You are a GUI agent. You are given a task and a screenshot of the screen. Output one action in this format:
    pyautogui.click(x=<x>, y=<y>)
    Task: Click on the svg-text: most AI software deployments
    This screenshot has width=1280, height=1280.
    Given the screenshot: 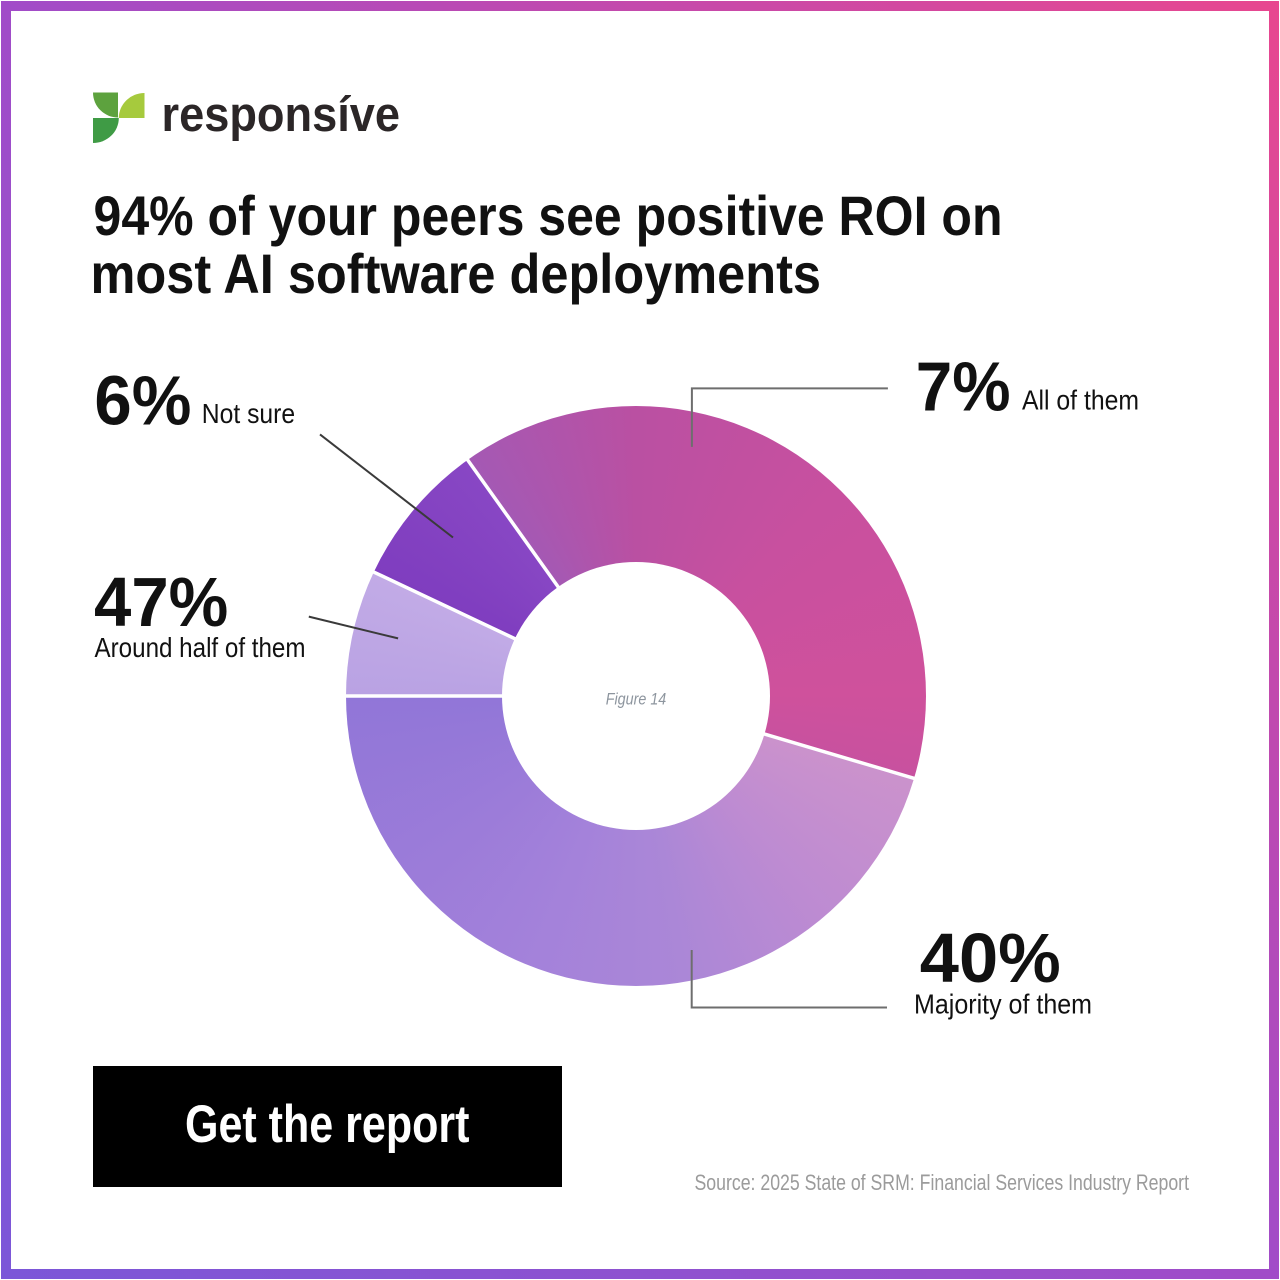 What is the action you would take?
    pyautogui.click(x=456, y=273)
    